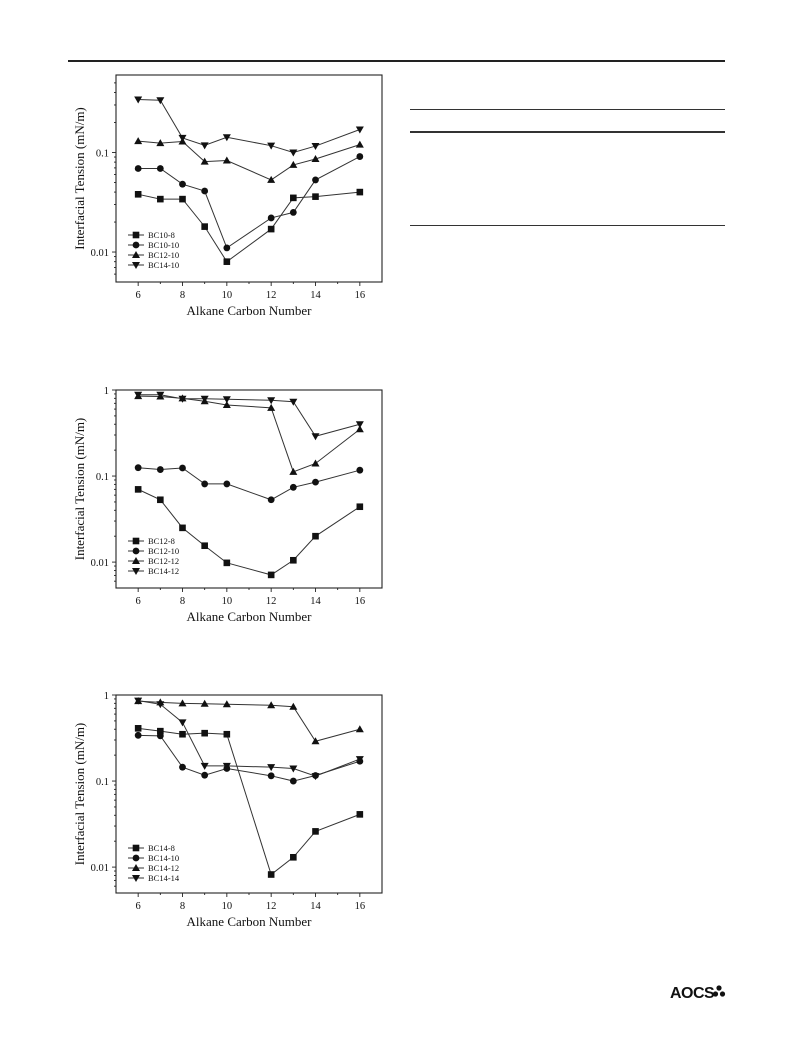 The image size is (793, 1053). Describe the element at coordinates (182, 906) in the screenshot. I see `x-tick-label: 8` at that location.